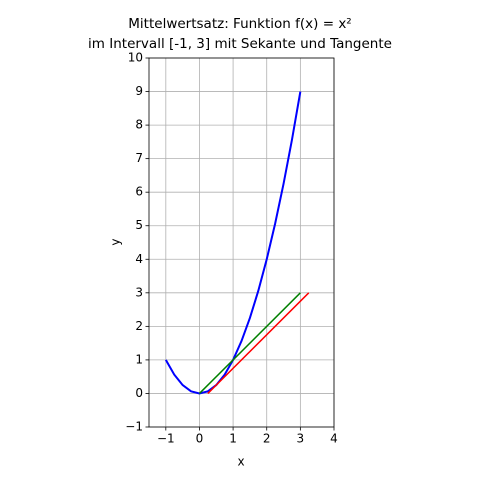 This screenshot has height=480, width=480. What do you see at coordinates (334, 439) in the screenshot?
I see `x-tick-label: 4` at bounding box center [334, 439].